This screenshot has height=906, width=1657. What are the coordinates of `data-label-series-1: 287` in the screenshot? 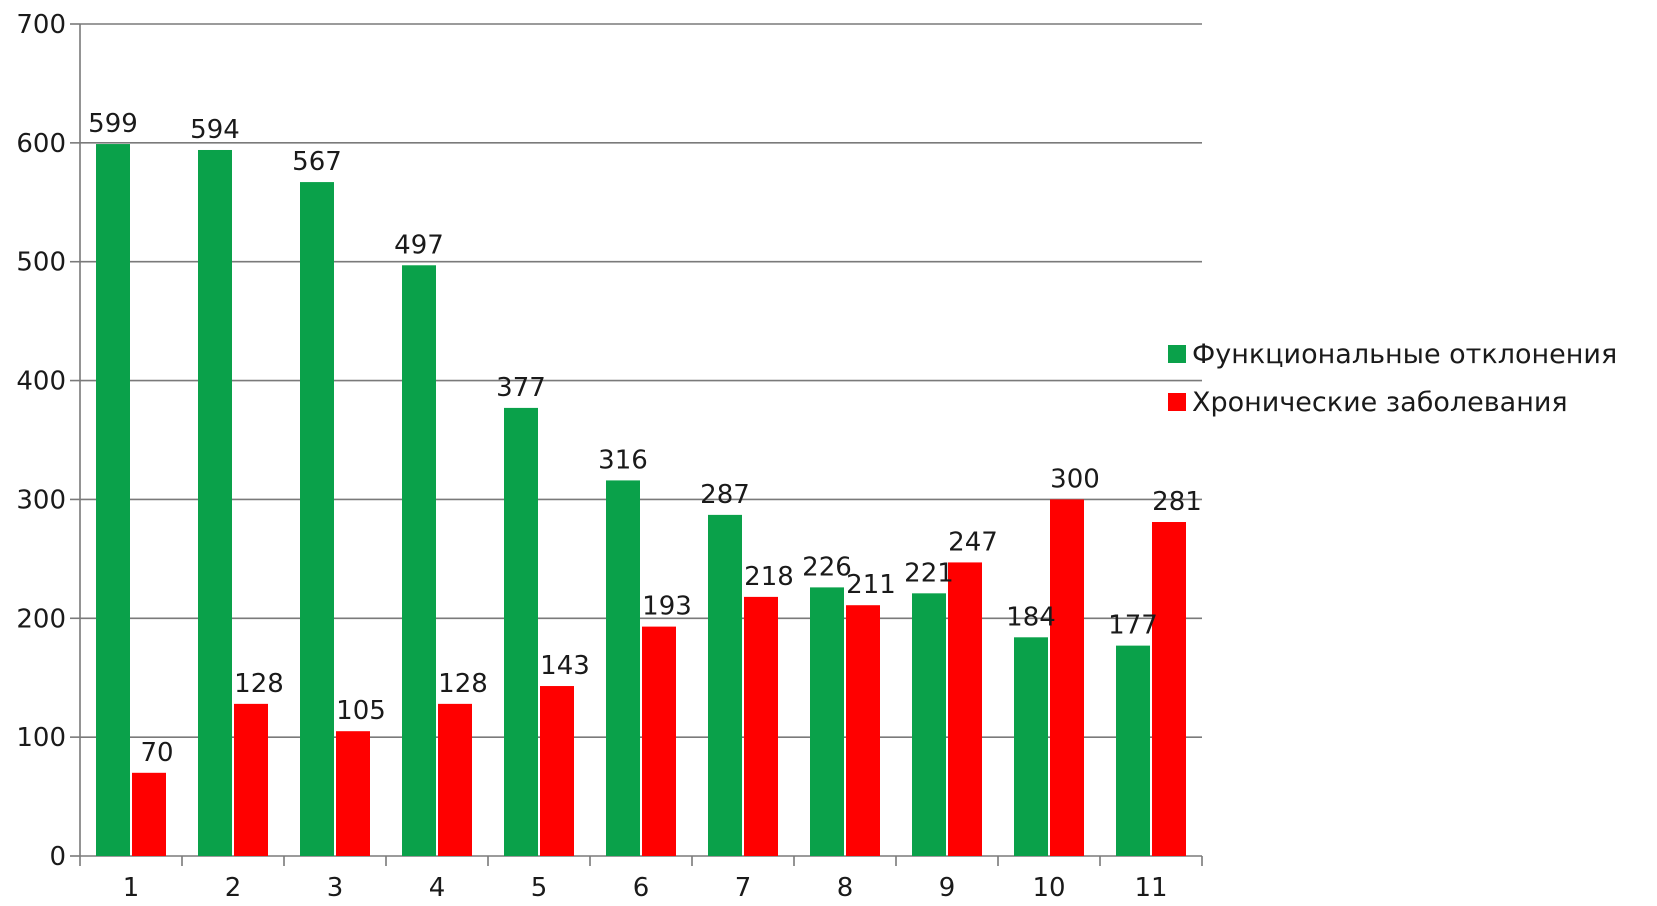 It's located at (725, 495).